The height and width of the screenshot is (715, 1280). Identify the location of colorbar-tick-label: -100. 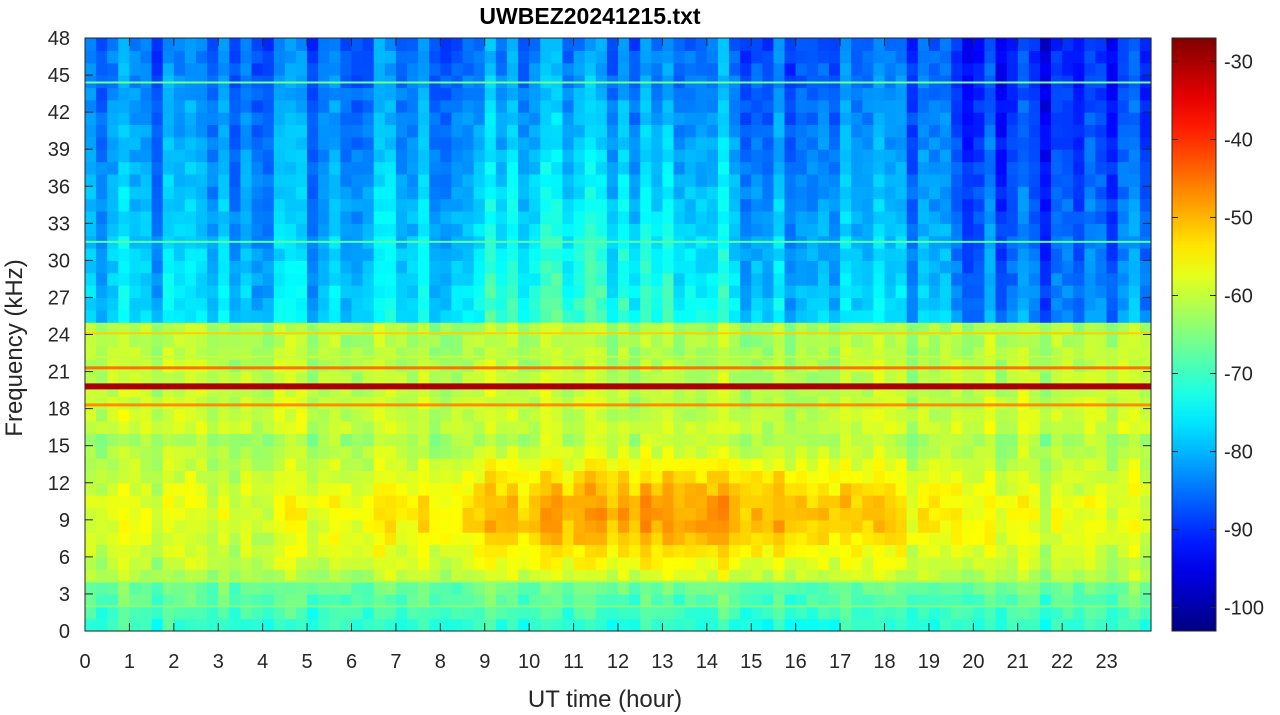
(1244, 609).